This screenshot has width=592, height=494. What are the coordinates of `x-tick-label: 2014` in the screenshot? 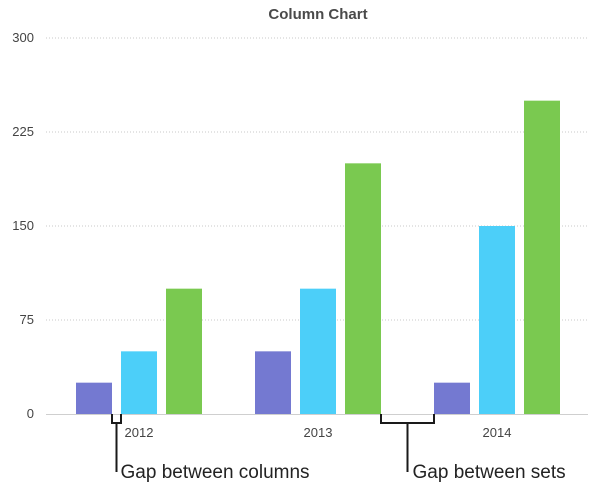 It's located at (497, 432).